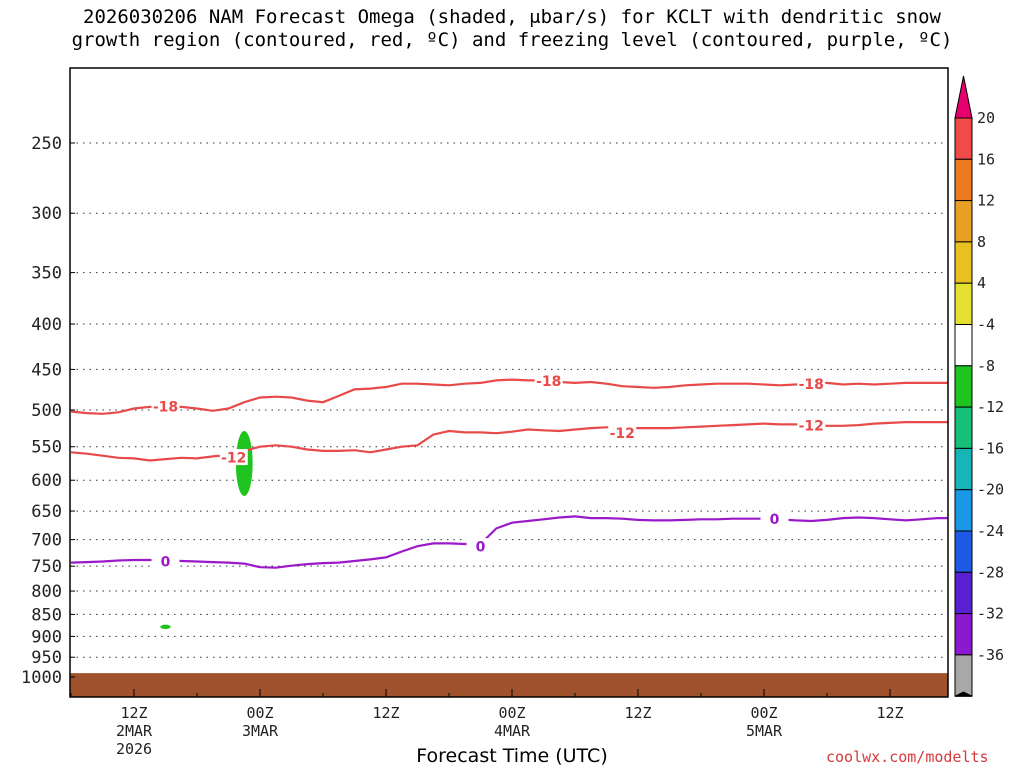  What do you see at coordinates (46, 481) in the screenshot?
I see `y-tick-label-600: 600` at bounding box center [46, 481].